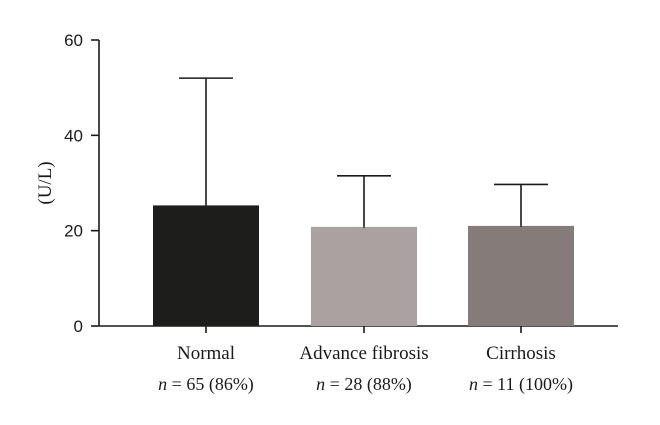  I want to click on y-tick-label: 0, so click(78, 326).